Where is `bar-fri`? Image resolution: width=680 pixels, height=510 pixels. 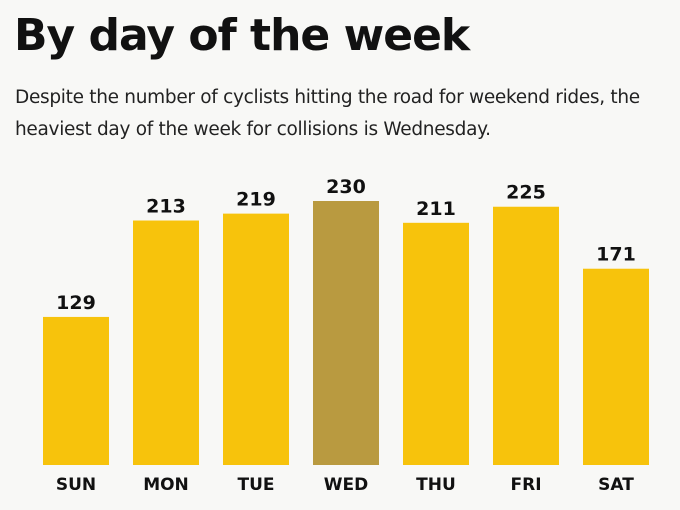 bar-fri is located at coordinates (526, 335).